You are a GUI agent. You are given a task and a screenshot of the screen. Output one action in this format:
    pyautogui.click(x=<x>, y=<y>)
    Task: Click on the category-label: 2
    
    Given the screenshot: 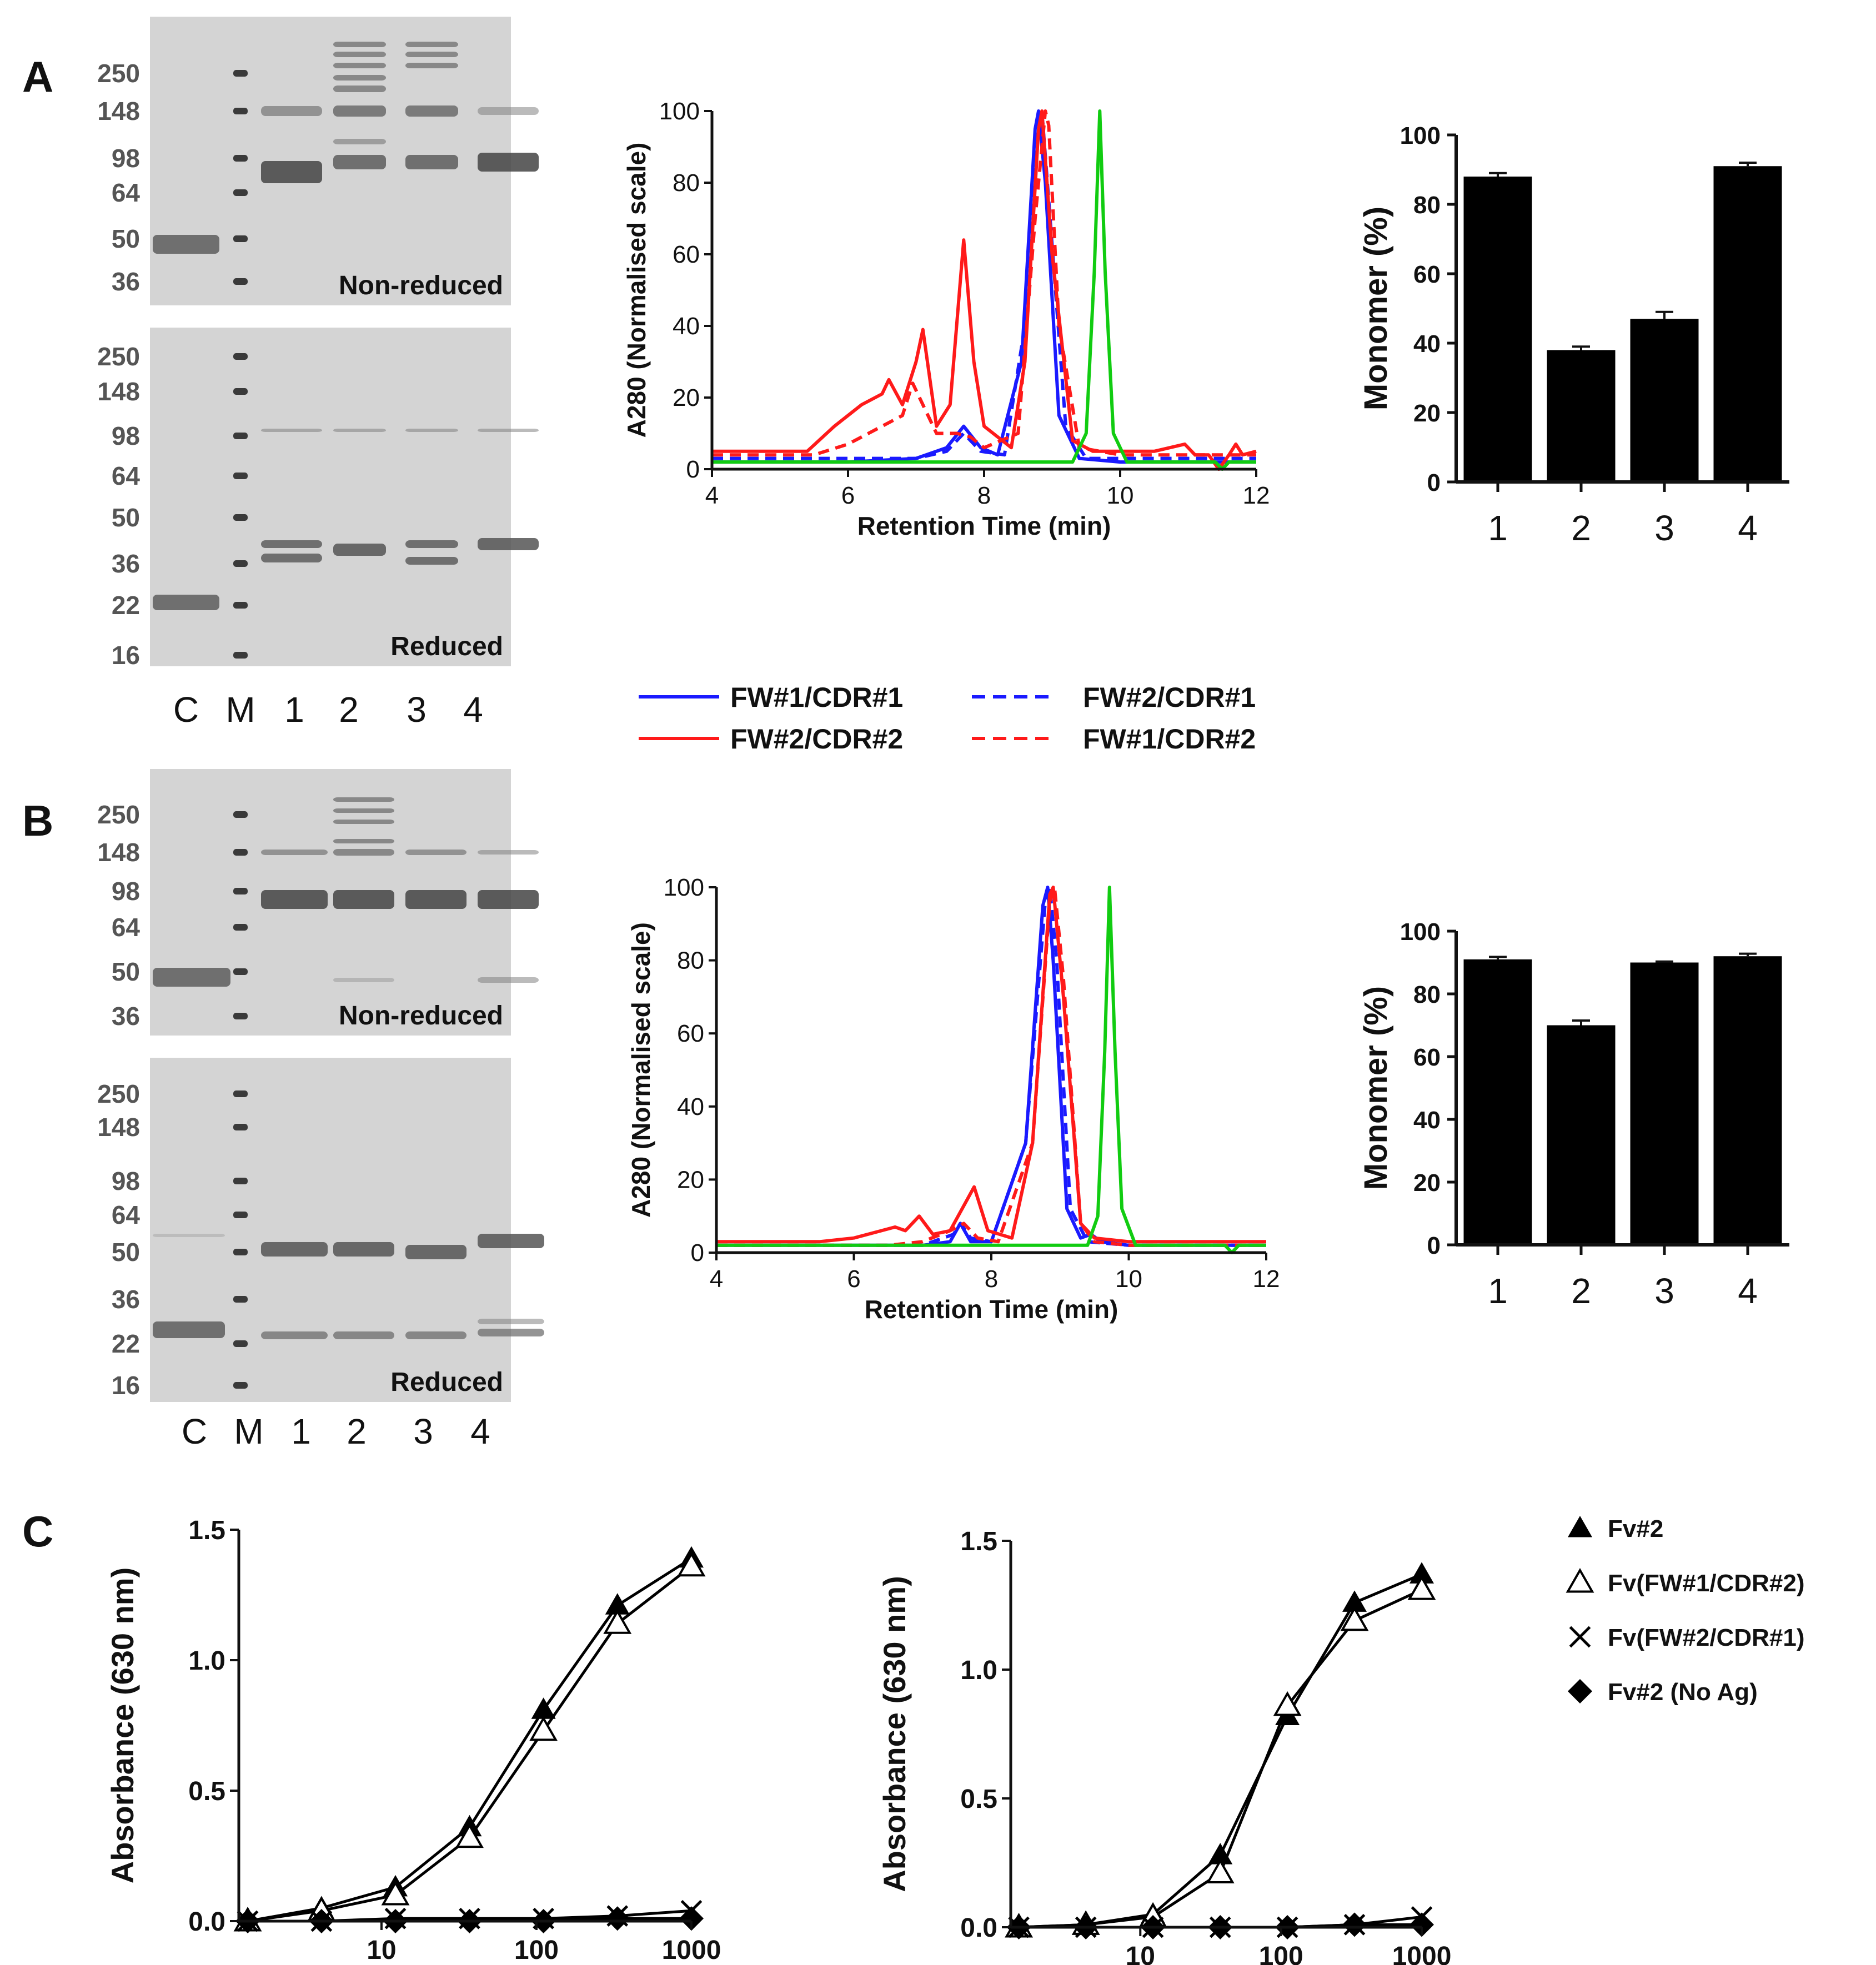 What is the action you would take?
    pyautogui.click(x=1581, y=1291)
    